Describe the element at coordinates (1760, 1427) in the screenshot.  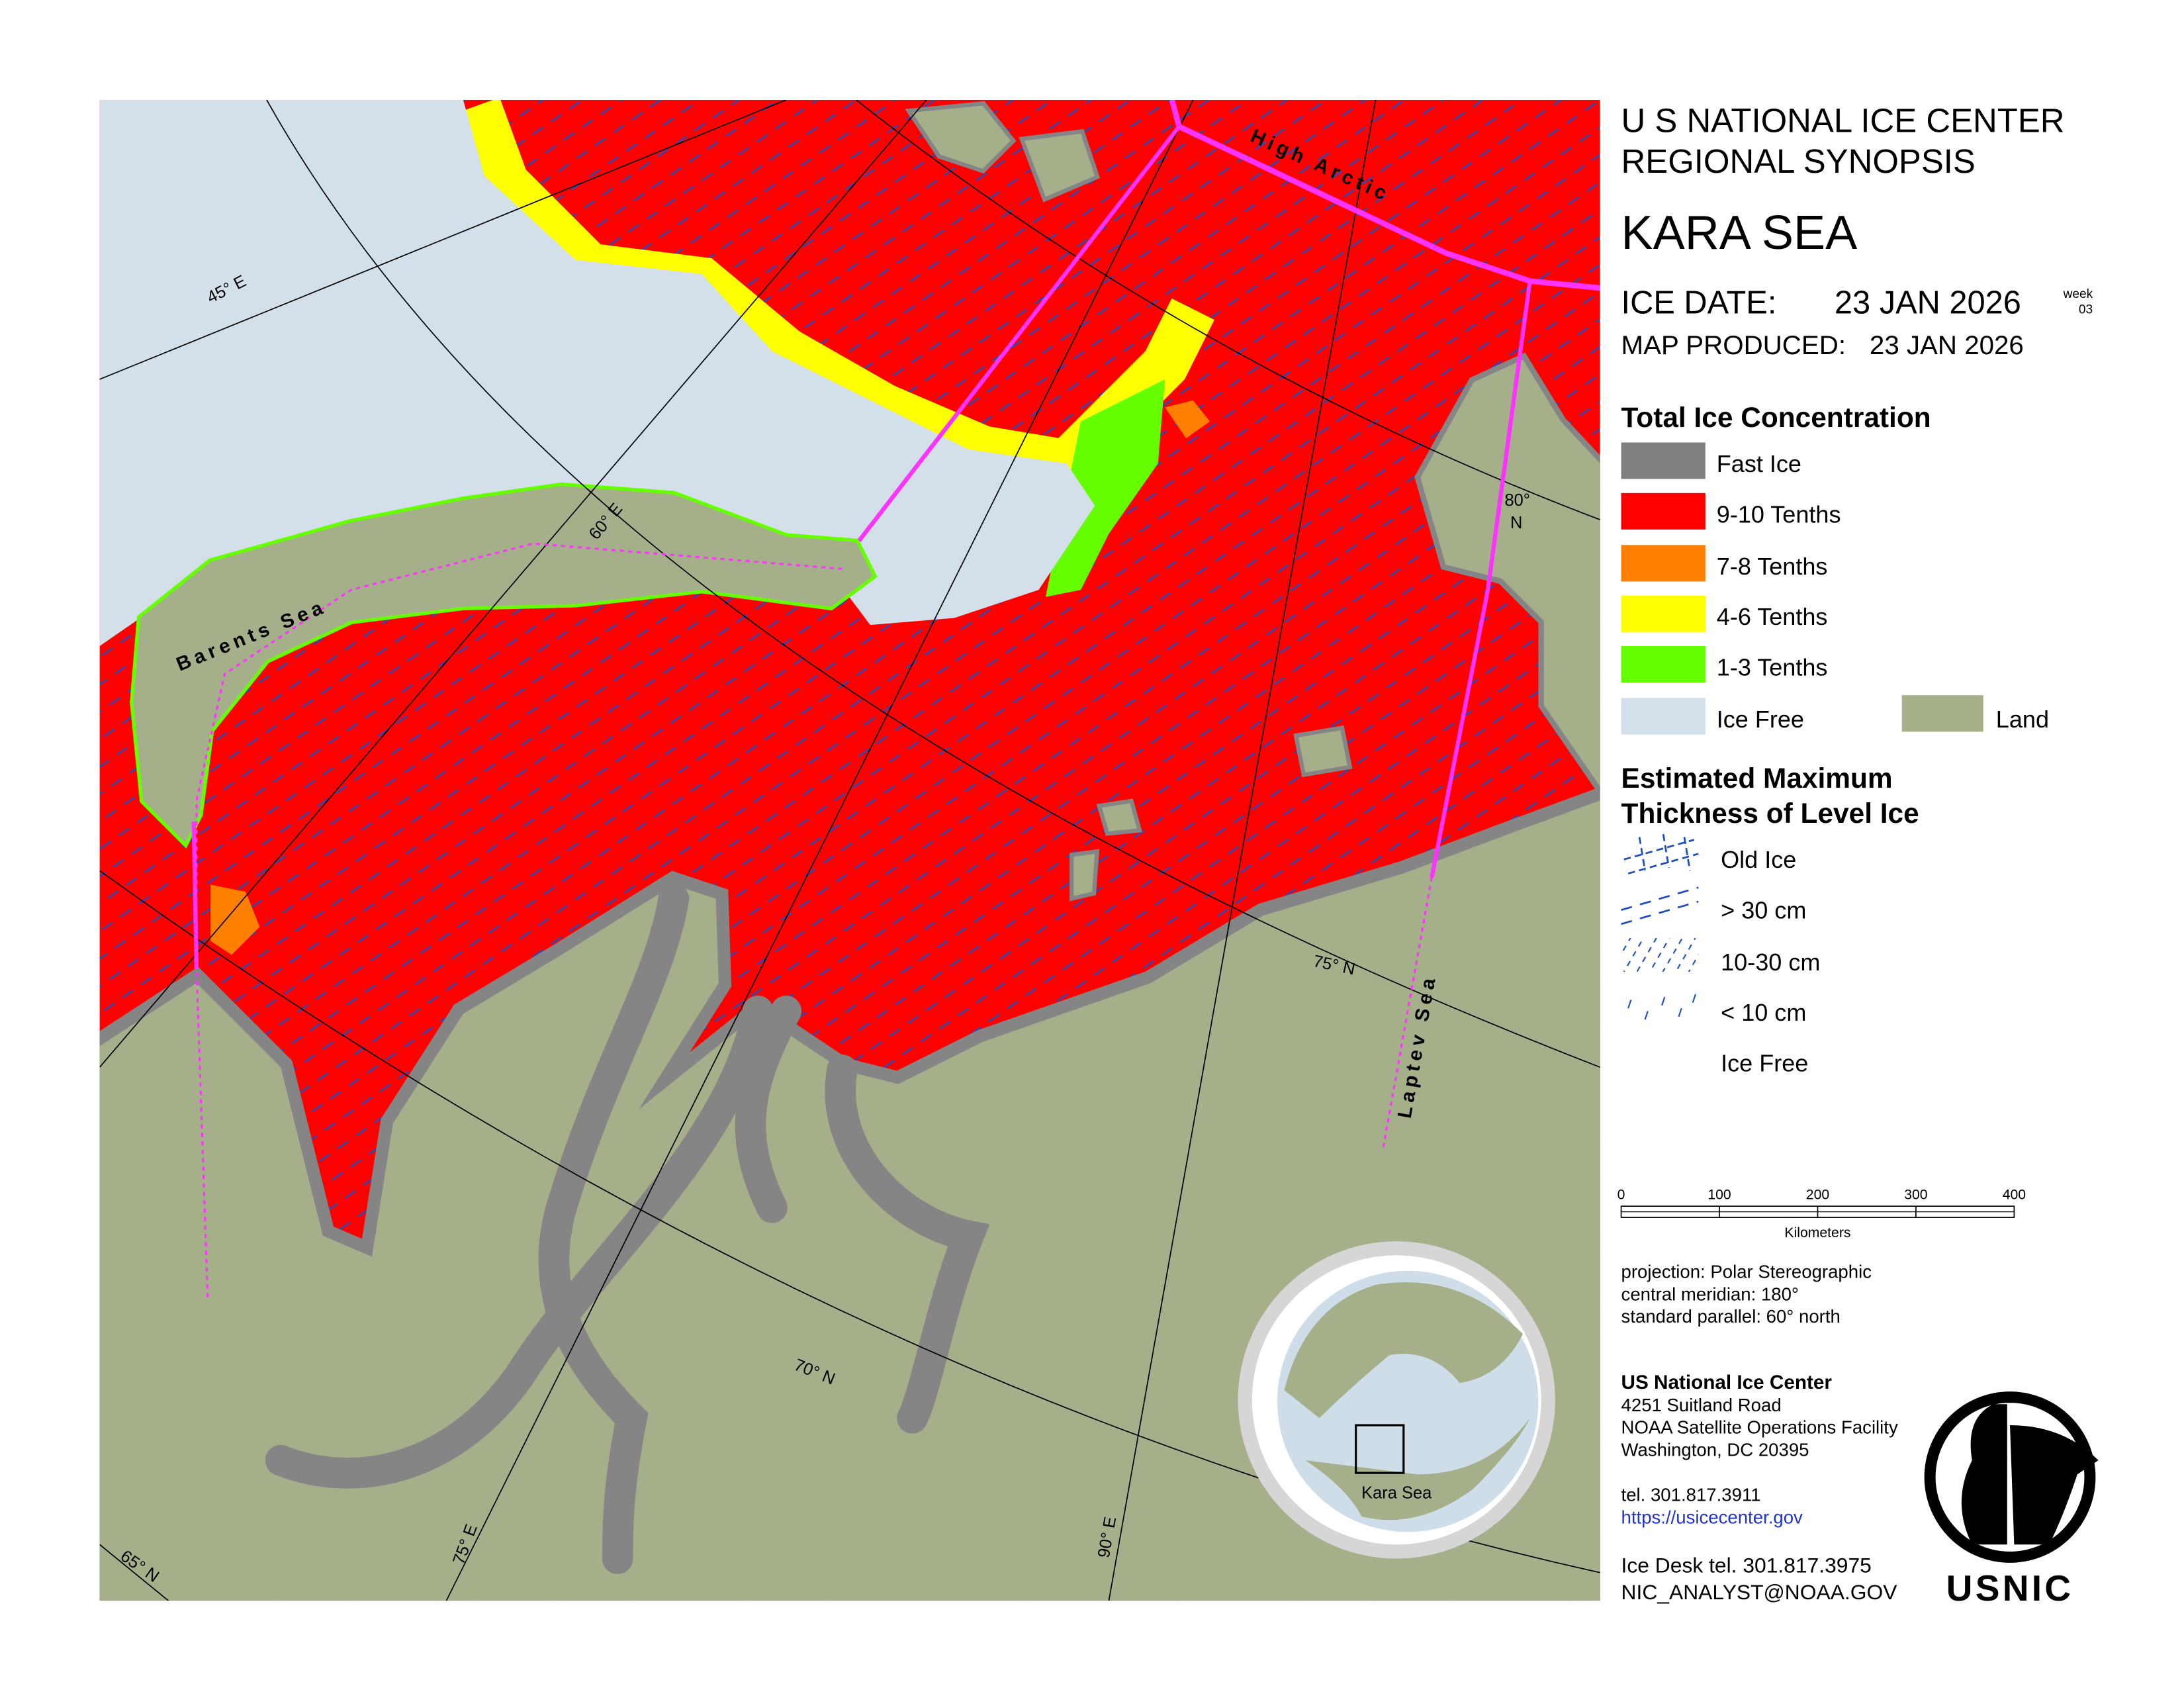
I see `contact-address: NOAA Satellite Operations Facility` at that location.